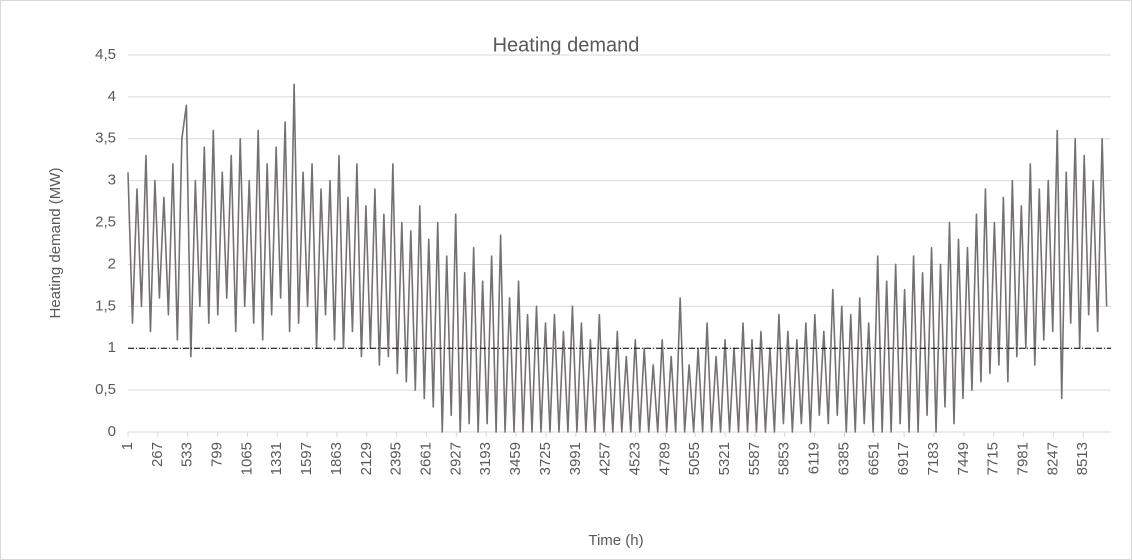 The image size is (1132, 560). What do you see at coordinates (634, 458) in the screenshot?
I see `x-tick-label: 4523` at bounding box center [634, 458].